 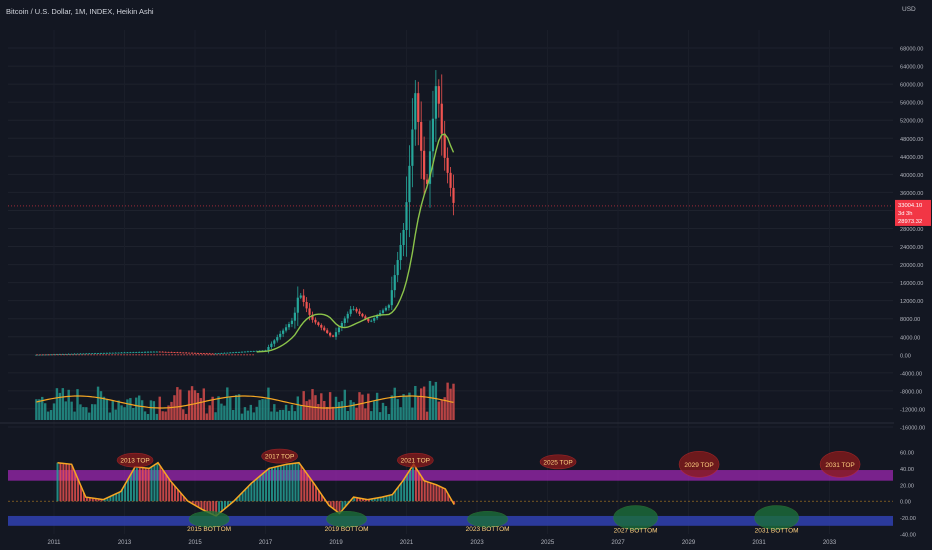 I want to click on y-tick-label: 56000.00, so click(x=911, y=104).